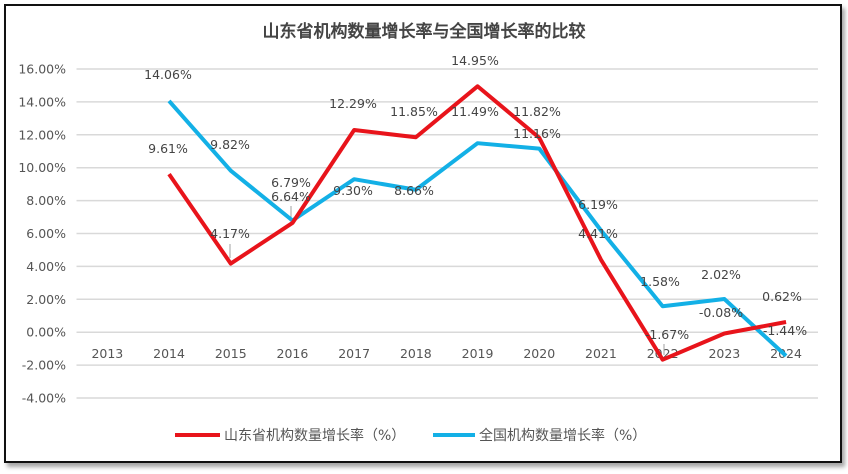 Image resolution: width=848 pixels, height=474 pixels. Describe the element at coordinates (667, 334) in the screenshot. I see `data-label: -1.67%` at that location.